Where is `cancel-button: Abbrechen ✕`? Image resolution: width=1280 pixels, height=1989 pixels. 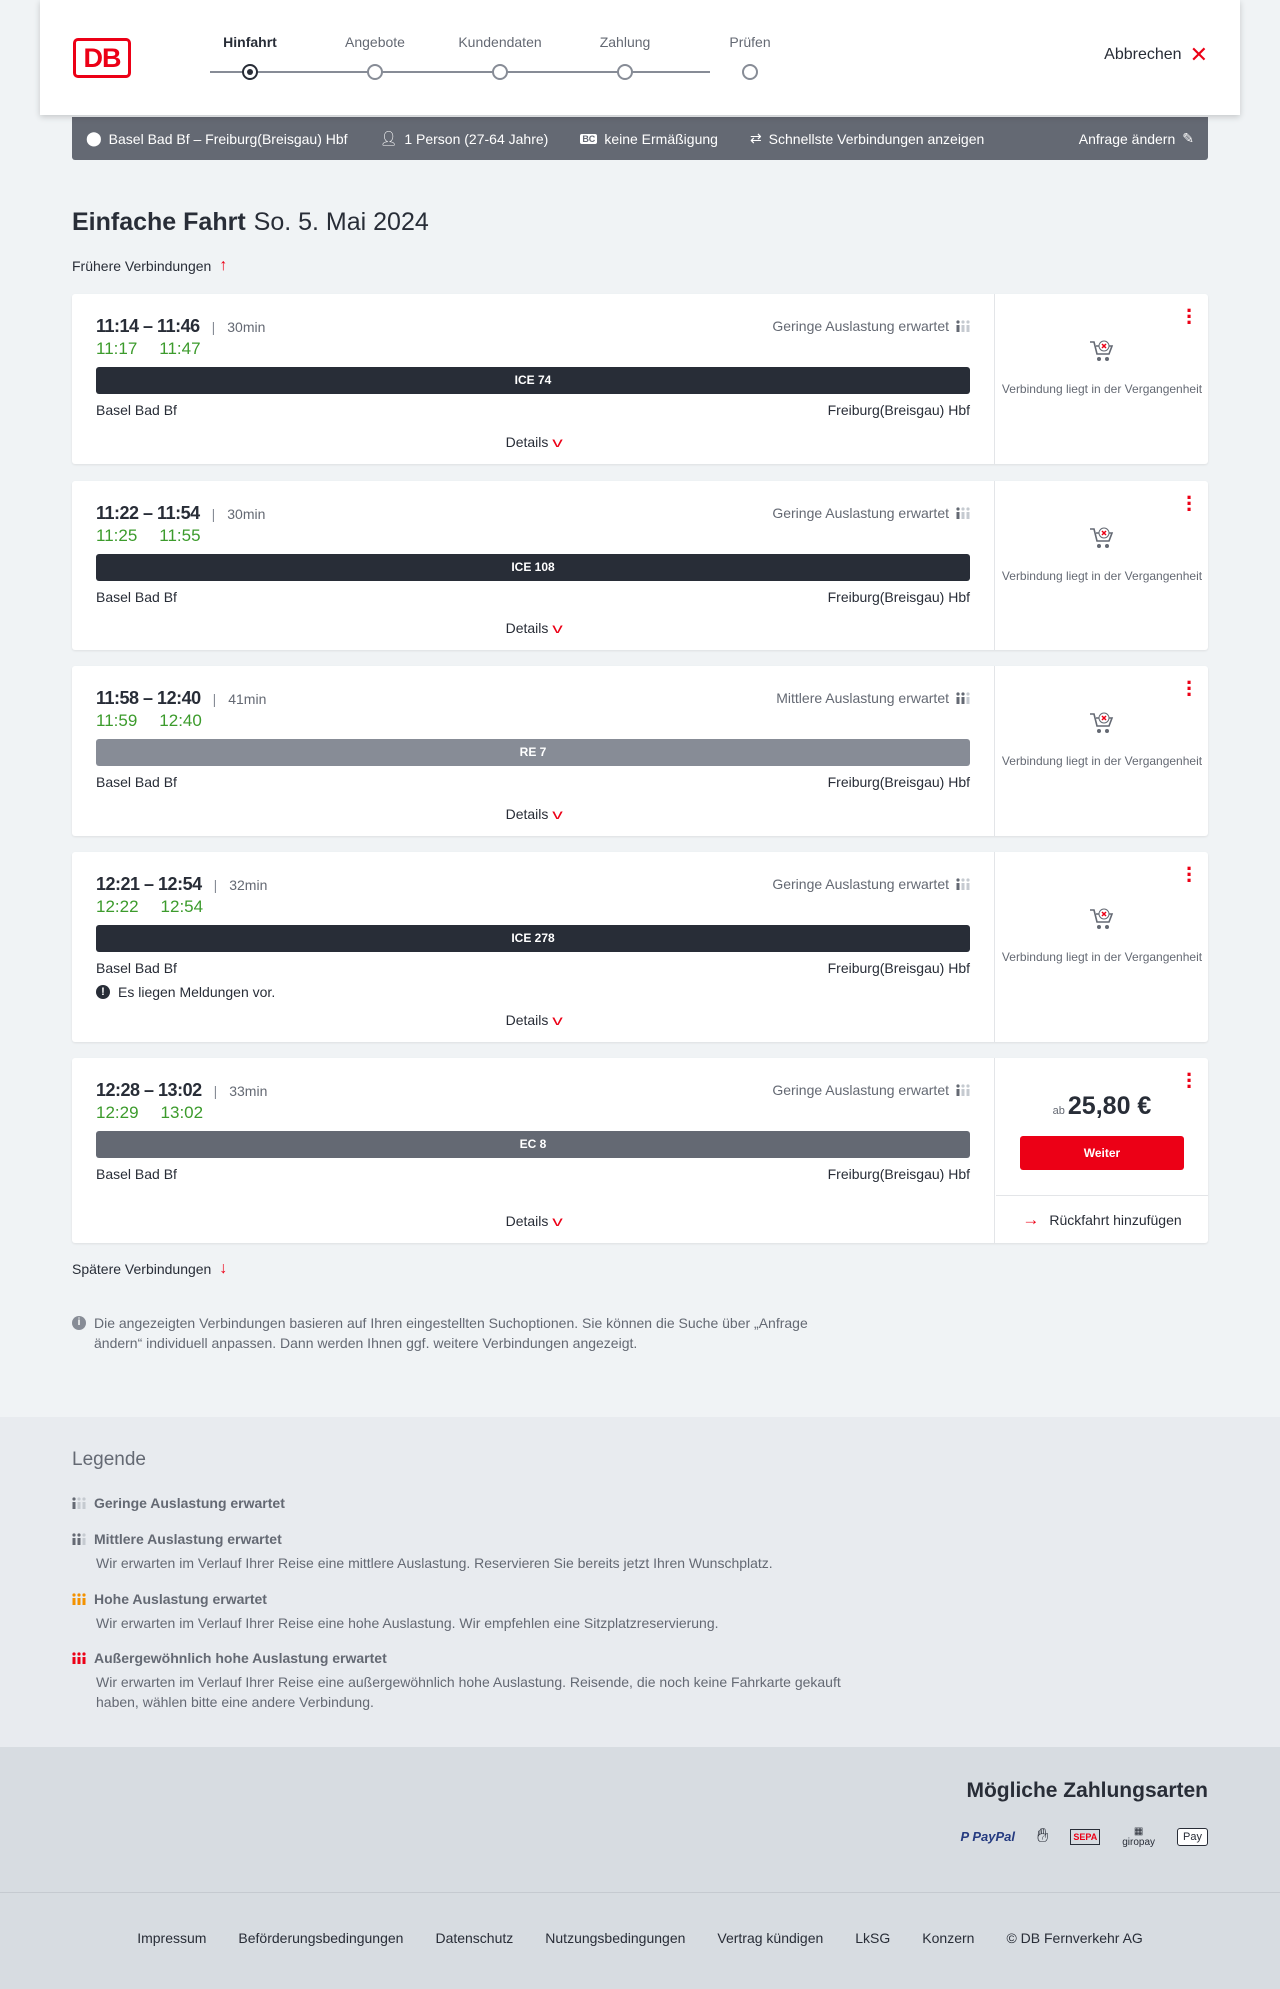 cancel-button: Abbrechen ✕ is located at coordinates (1156, 54).